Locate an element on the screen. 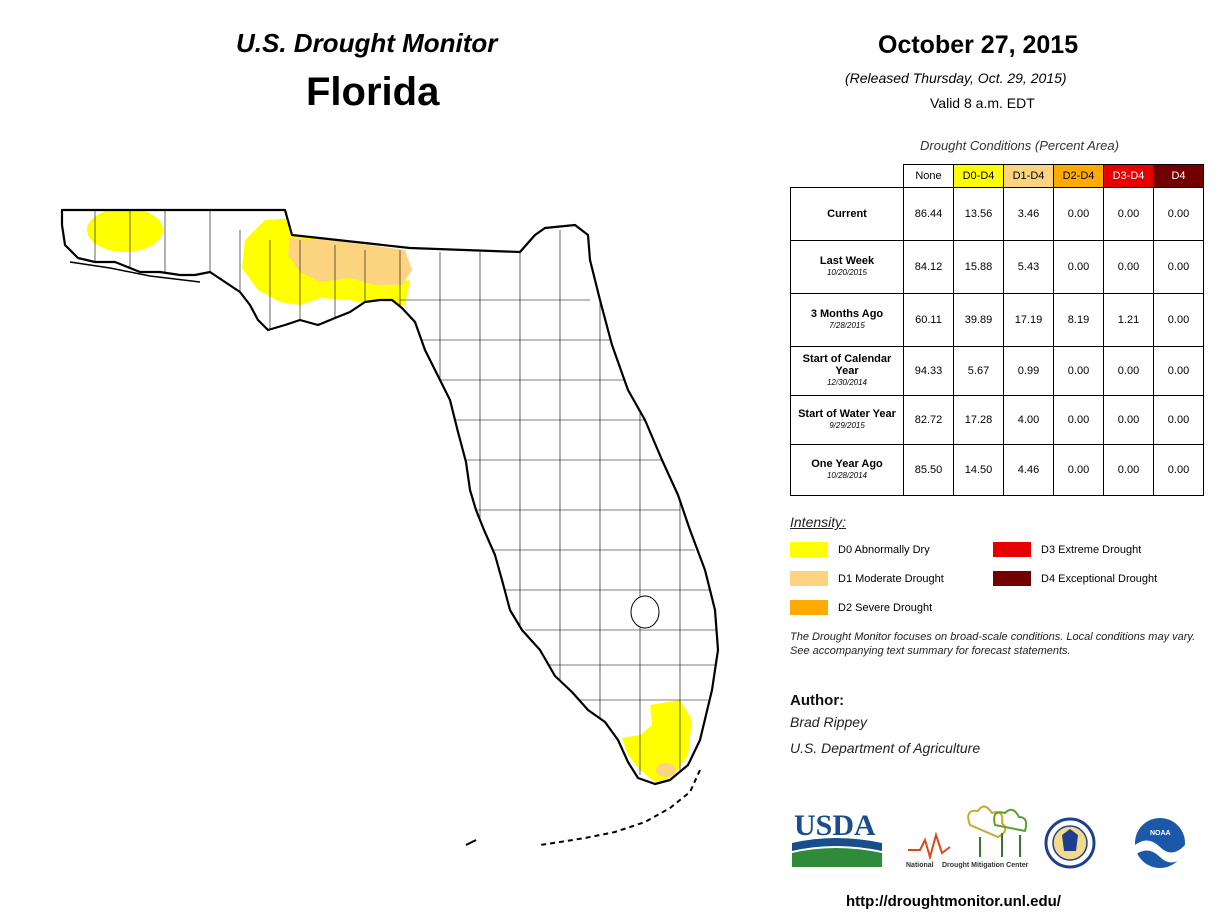 This screenshot has height=922, width=1219. row-label: 3 Months Ago 7/28/2015 is located at coordinates (847, 320).